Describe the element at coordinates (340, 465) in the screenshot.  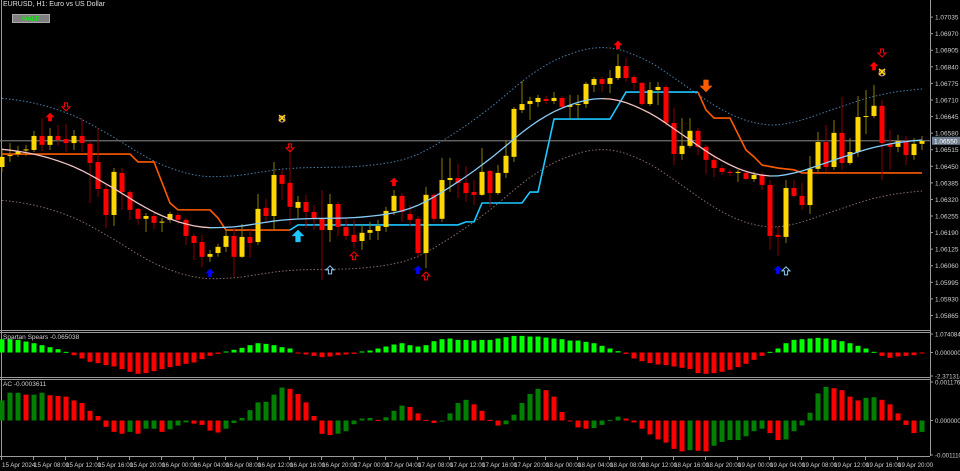
I see `time-tick-label: 16 Apr 20:00` at that location.